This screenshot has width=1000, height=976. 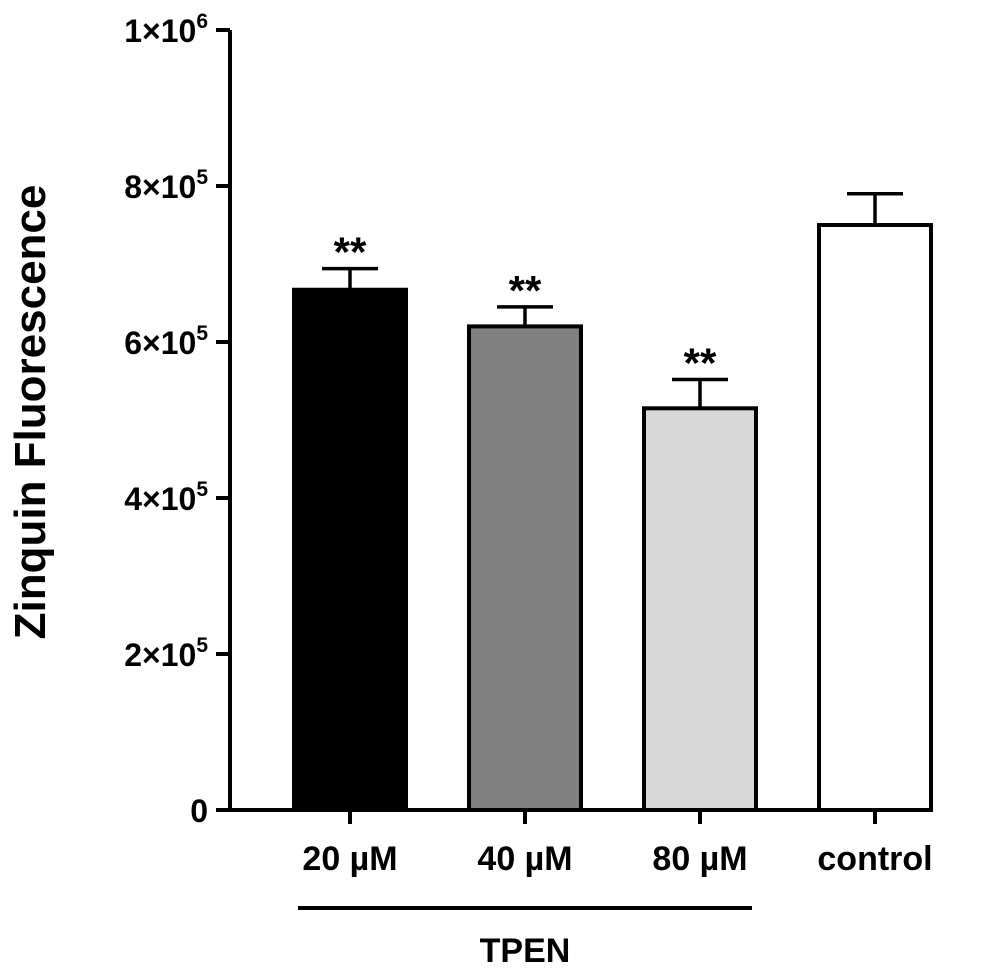 What do you see at coordinates (349, 859) in the screenshot?
I see `x-tick-label: 20 µM` at bounding box center [349, 859].